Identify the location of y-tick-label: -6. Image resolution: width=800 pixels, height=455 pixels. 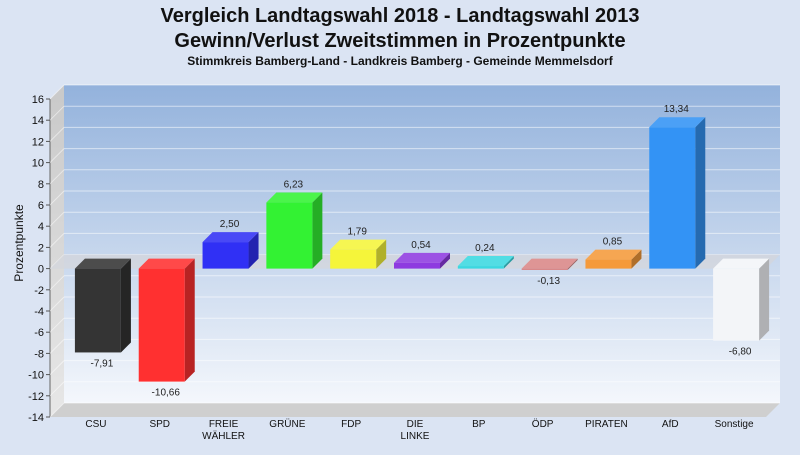
(39, 333).